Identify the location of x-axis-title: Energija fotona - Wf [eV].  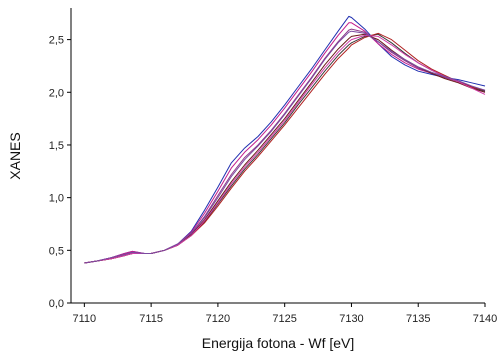
(278, 343).